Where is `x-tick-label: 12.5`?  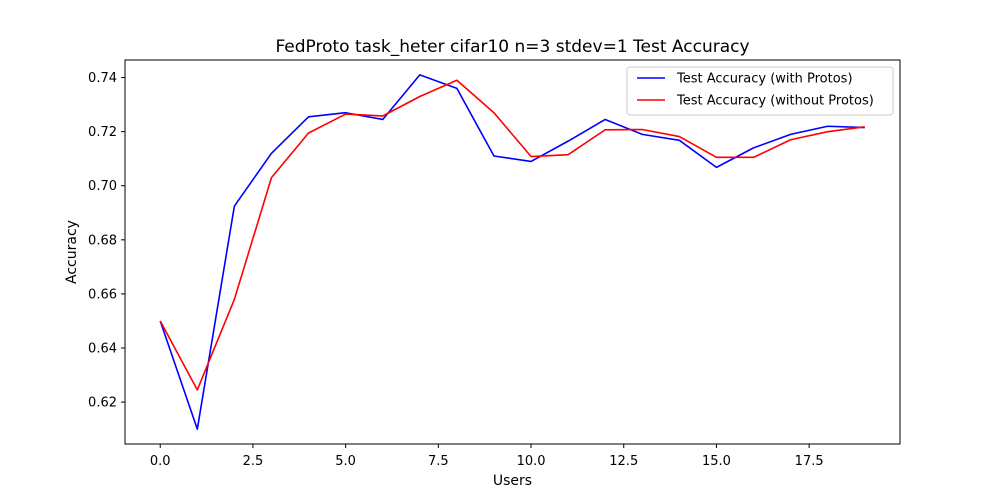
x-tick-label: 12.5 is located at coordinates (623, 461).